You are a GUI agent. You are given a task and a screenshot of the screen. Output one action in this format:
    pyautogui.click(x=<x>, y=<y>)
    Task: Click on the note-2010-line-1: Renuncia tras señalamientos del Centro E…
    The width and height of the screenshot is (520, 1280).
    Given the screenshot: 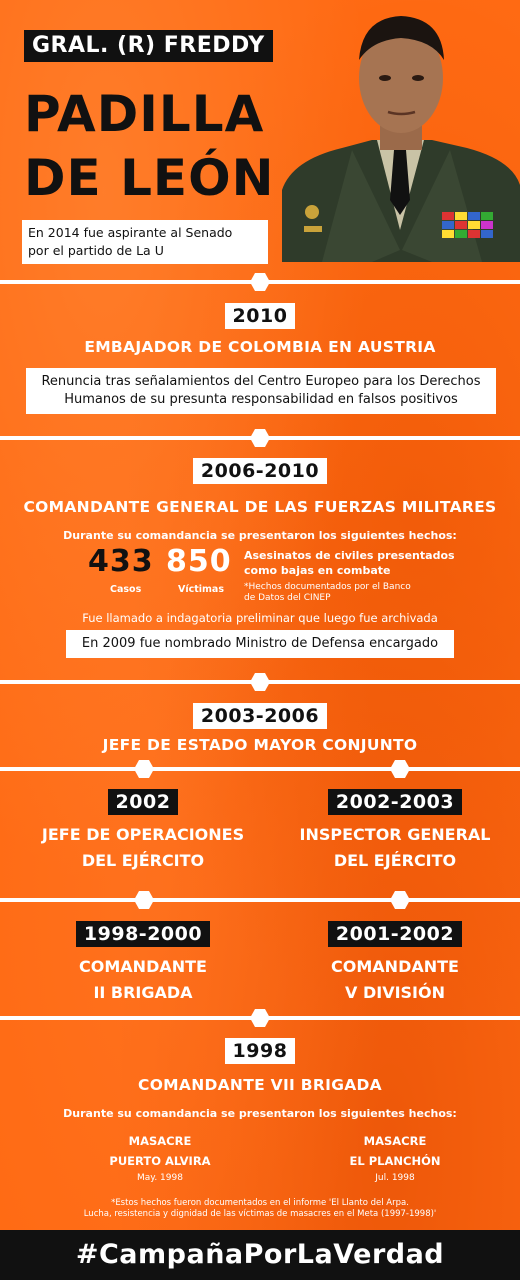 What is the action you would take?
    pyautogui.click(x=261, y=381)
    